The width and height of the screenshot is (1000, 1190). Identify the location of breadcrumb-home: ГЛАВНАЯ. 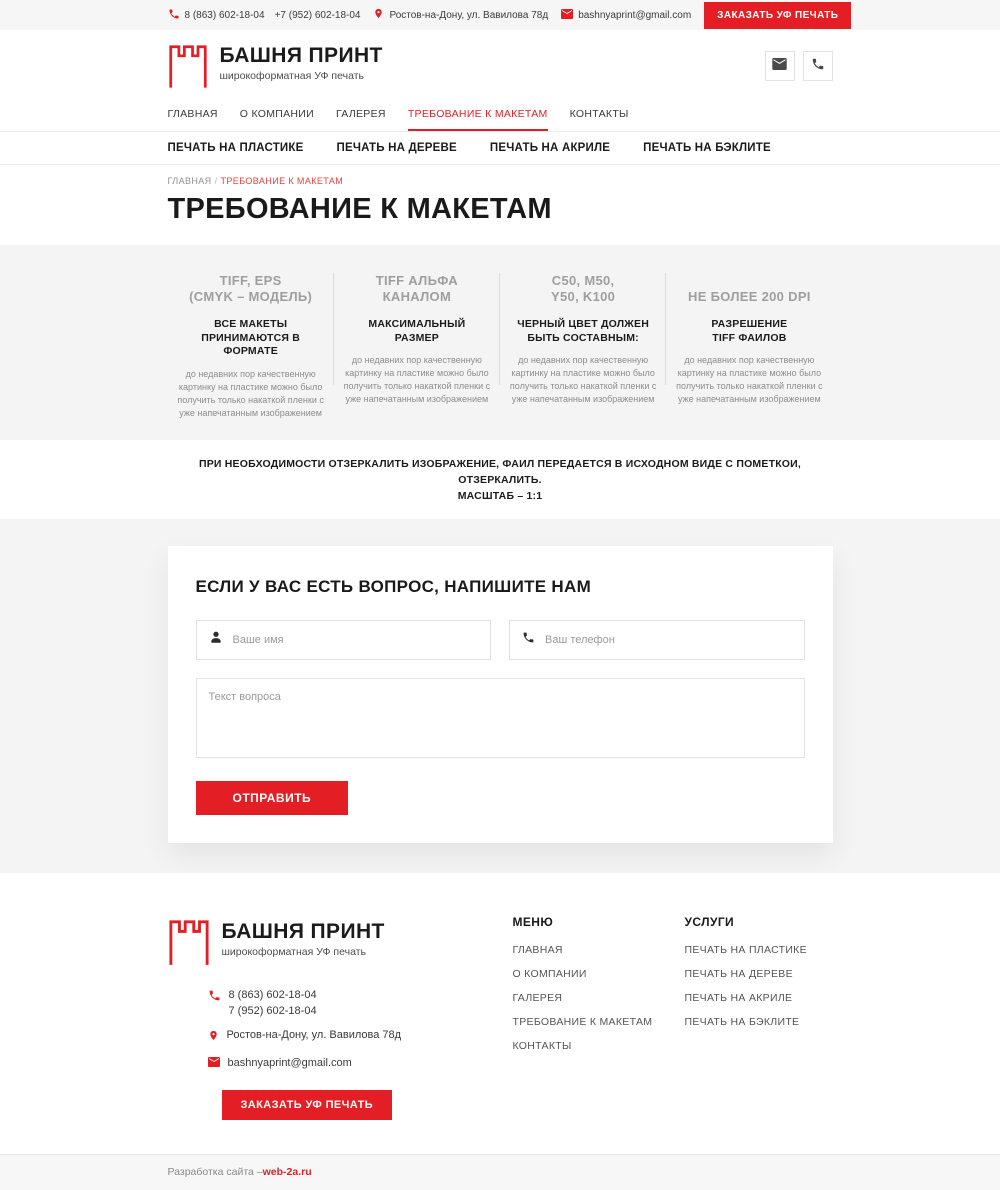
(189, 181).